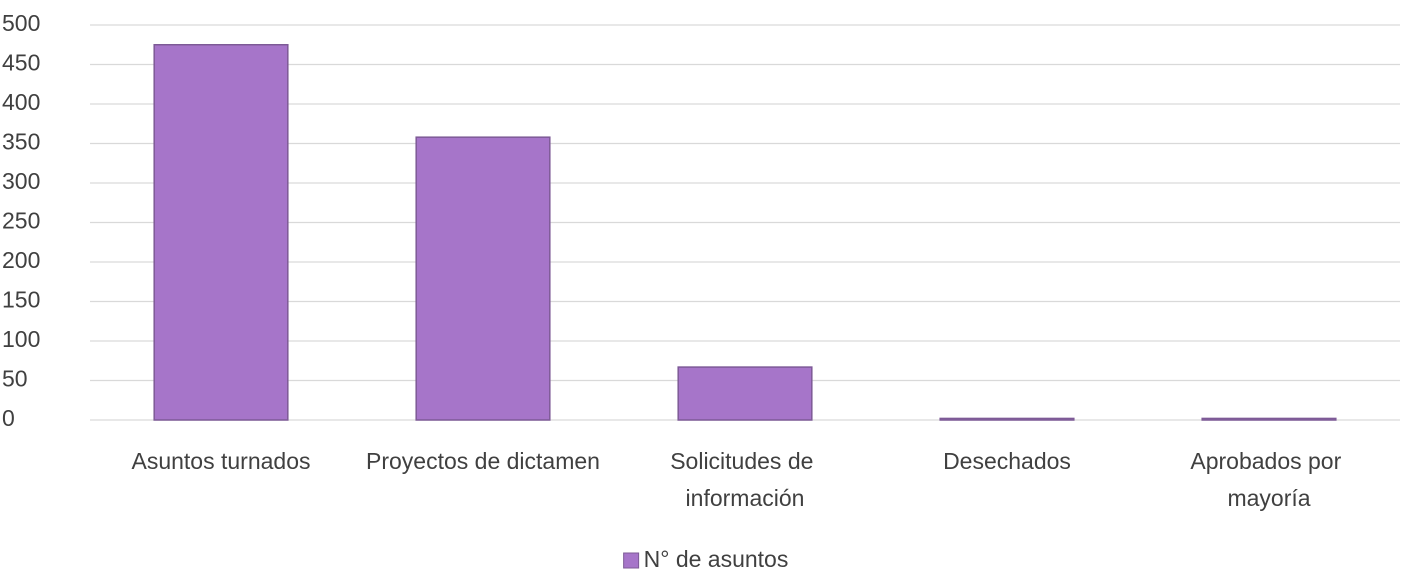 Image resolution: width=1412 pixels, height=575 pixels. What do you see at coordinates (21, 260) in the screenshot?
I see `y-tick-label: 200` at bounding box center [21, 260].